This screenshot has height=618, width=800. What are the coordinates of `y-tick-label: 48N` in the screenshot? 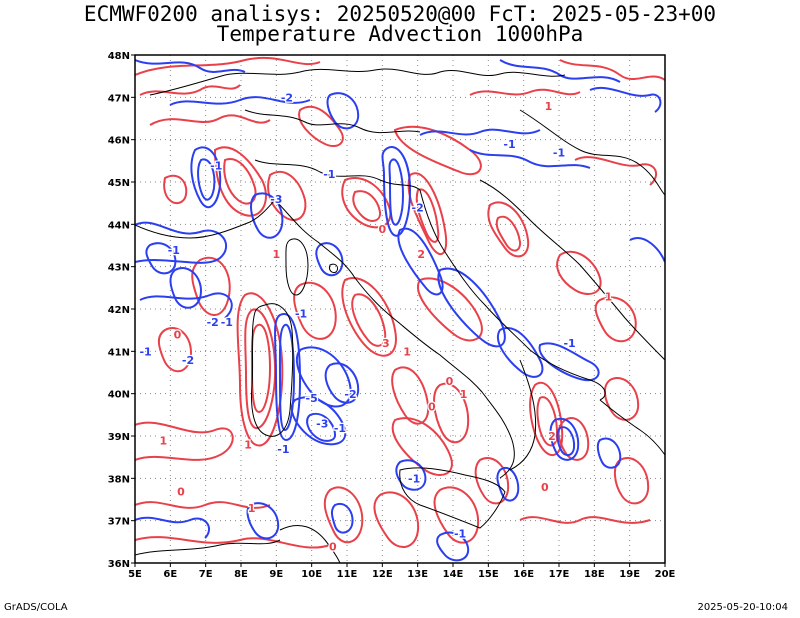 It's located at (119, 56).